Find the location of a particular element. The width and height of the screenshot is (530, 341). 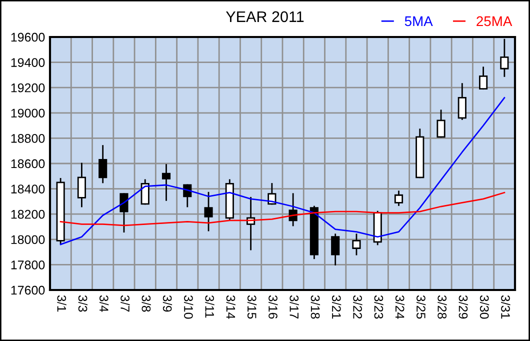

y-tick-label: 19000 is located at coordinates (28, 113).